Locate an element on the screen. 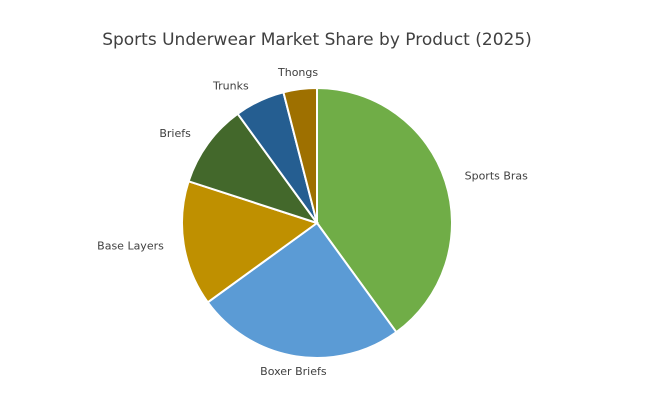 The image size is (646, 412). slice-label: Briefs is located at coordinates (175, 133).